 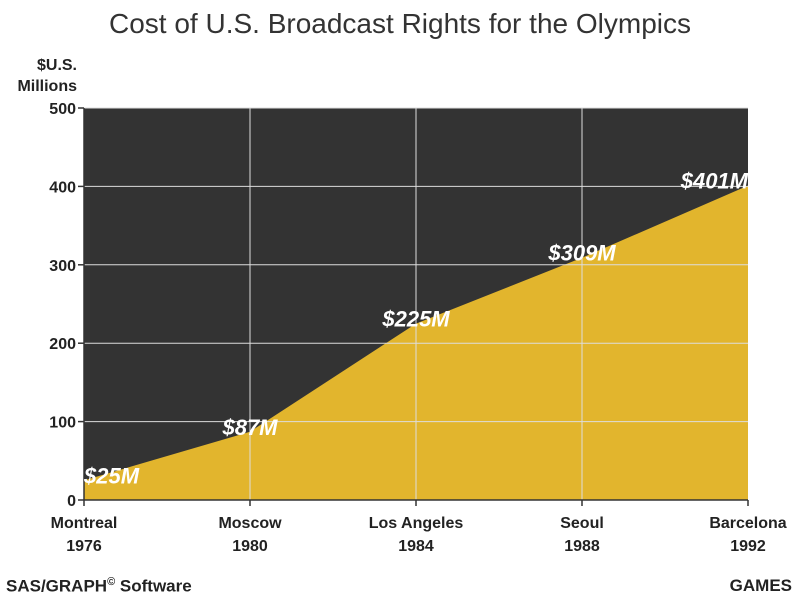 What do you see at coordinates (714, 181) in the screenshot?
I see `data-label: $401M` at bounding box center [714, 181].